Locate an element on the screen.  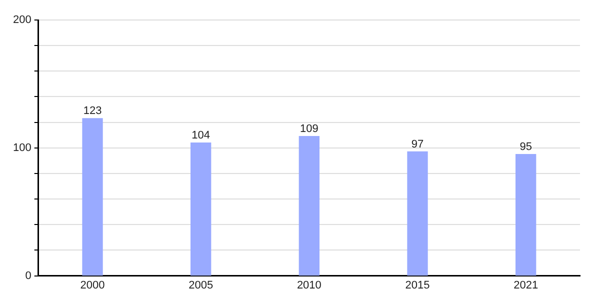
y-tick-label: 0 is located at coordinates (28, 276).